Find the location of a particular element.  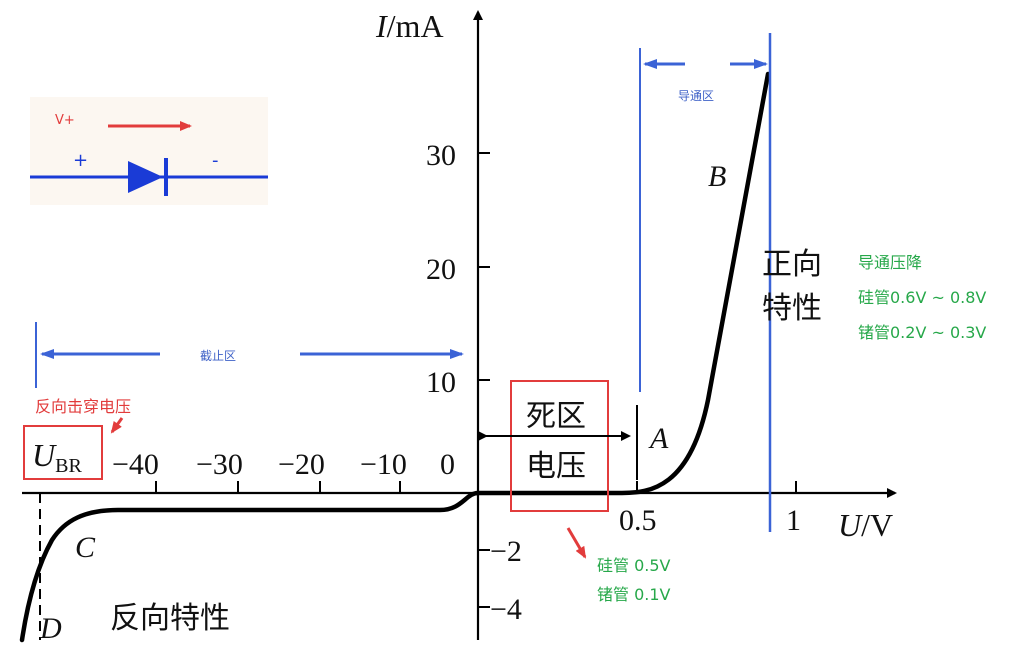

dead-zone-label-1: 死区 is located at coordinates (556, 416).